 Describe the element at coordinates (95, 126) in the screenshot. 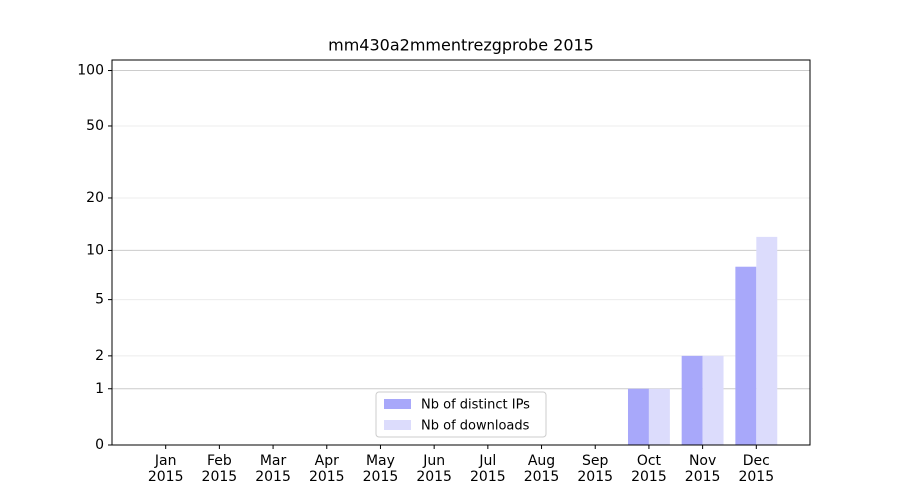

I see `y-tick-label: 50` at that location.